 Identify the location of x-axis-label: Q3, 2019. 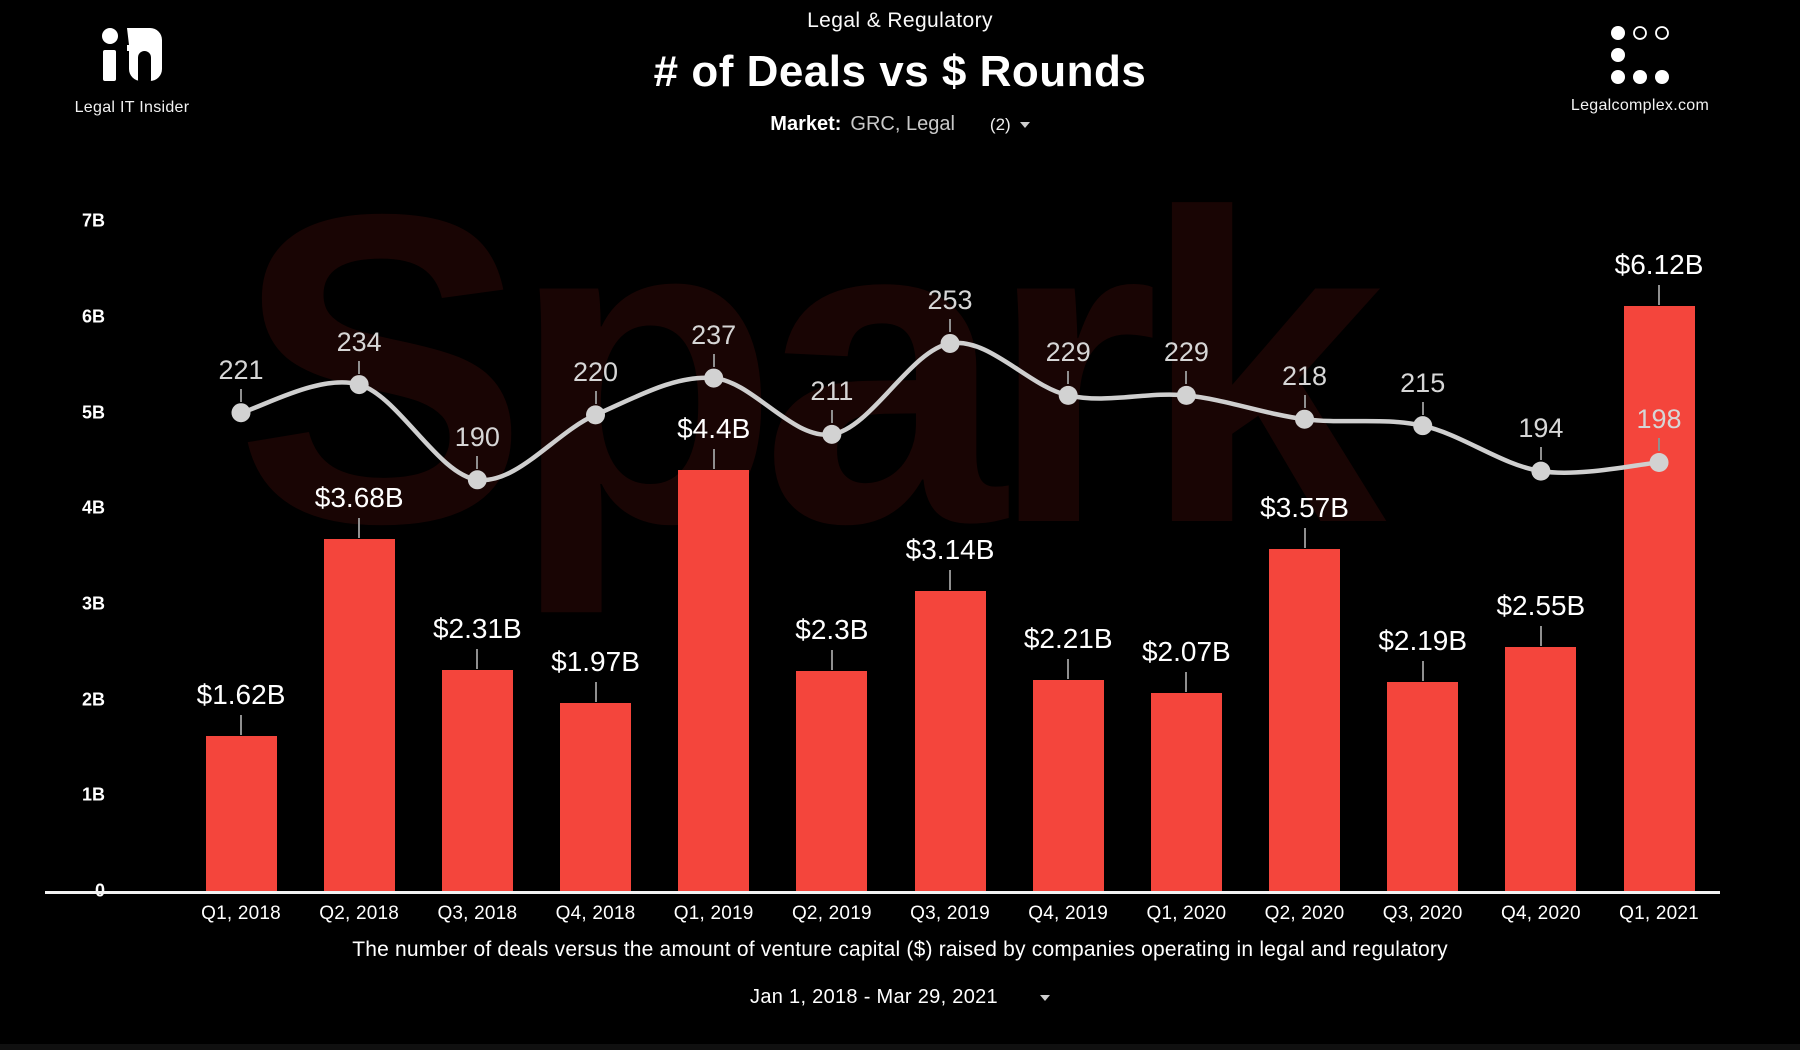
(950, 913).